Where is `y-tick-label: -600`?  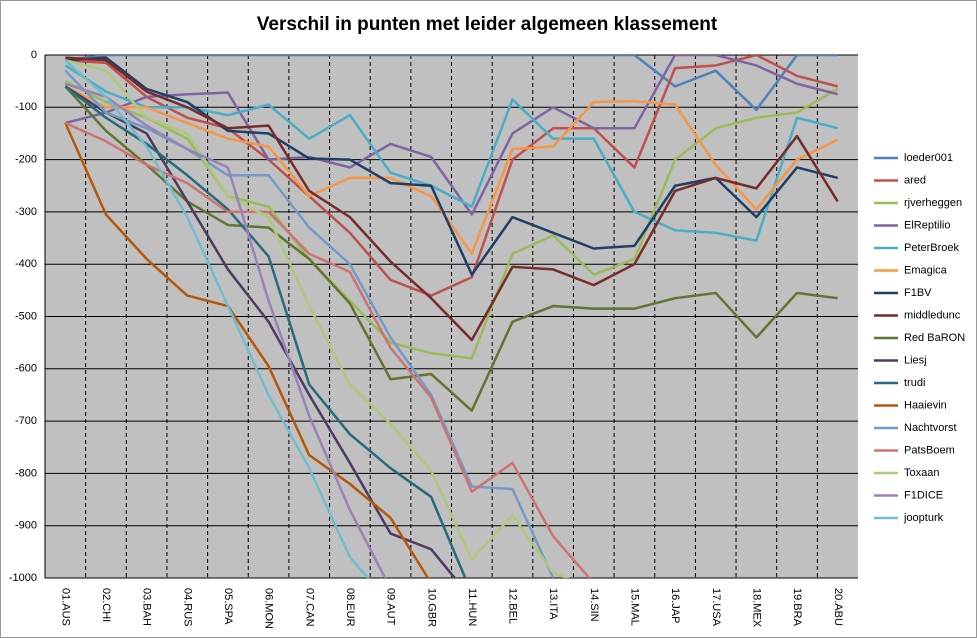
y-tick-label: -600 is located at coordinates (26, 369).